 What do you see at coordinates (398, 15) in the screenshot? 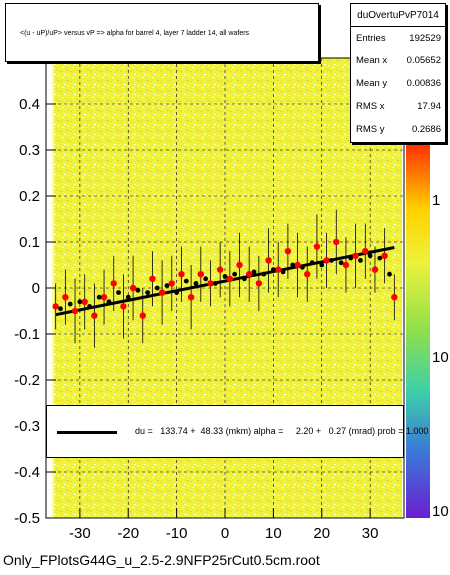
I see `histogram-name: duOvertuPvP7014` at bounding box center [398, 15].